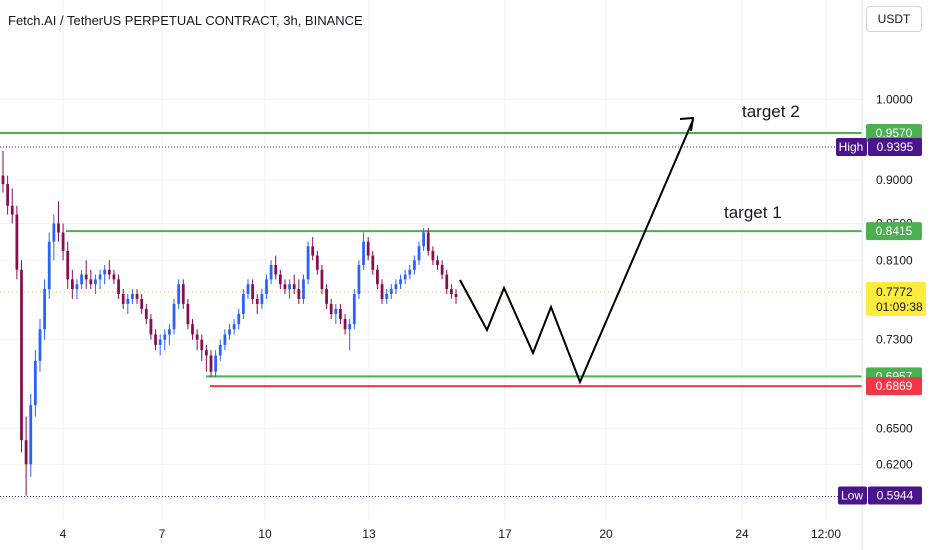 Image resolution: width=932 pixels, height=550 pixels. What do you see at coordinates (826, 534) in the screenshot?
I see `x-tick-label: 12:00` at bounding box center [826, 534].